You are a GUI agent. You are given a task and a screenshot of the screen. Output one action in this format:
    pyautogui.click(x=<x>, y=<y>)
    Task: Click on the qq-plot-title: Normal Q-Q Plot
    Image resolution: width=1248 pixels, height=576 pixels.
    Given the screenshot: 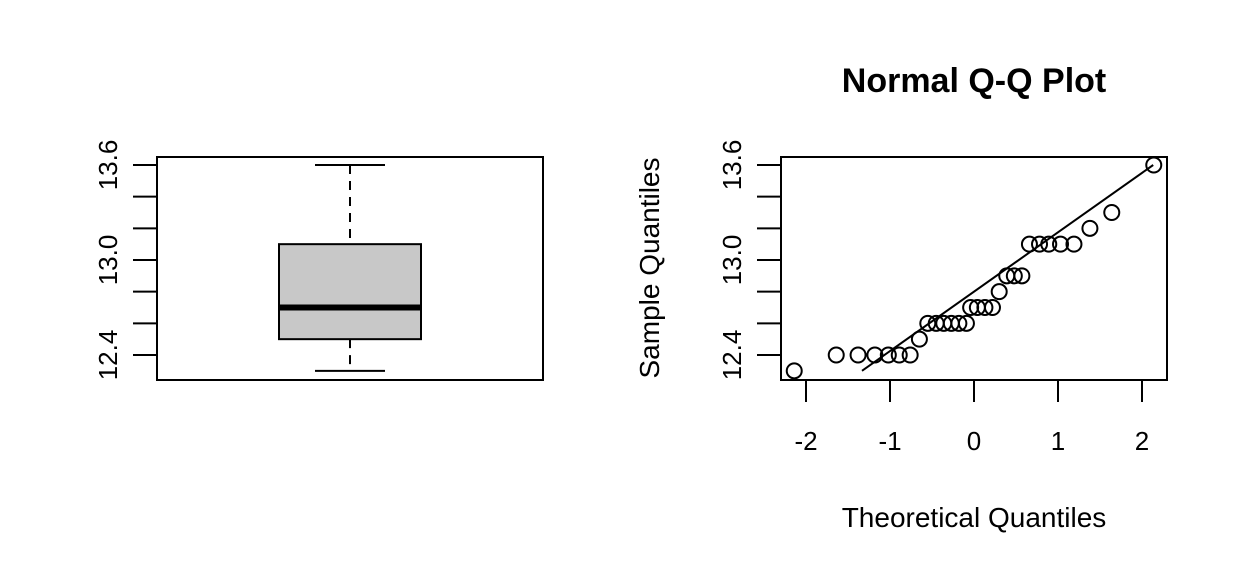 What is the action you would take?
    pyautogui.click(x=974, y=81)
    